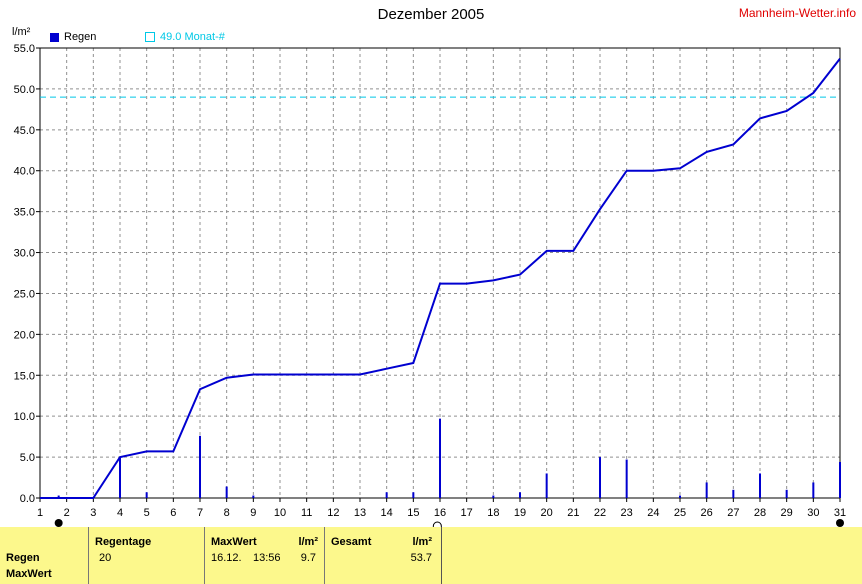 The image size is (862, 584). Describe the element at coordinates (306, 513) in the screenshot. I see `x-tick-label: 11` at that location.